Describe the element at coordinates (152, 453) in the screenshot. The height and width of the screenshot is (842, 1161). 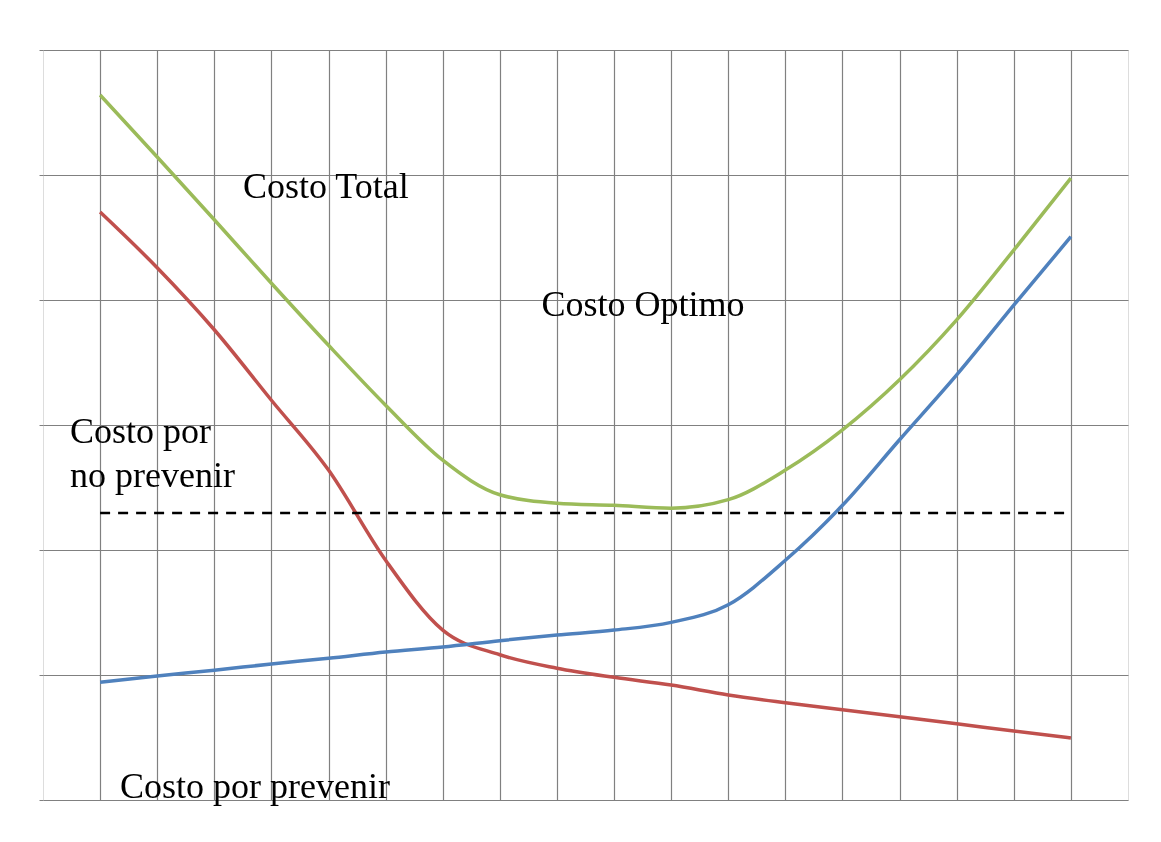
I see `series-label: Costo por no prevenir` at that location.